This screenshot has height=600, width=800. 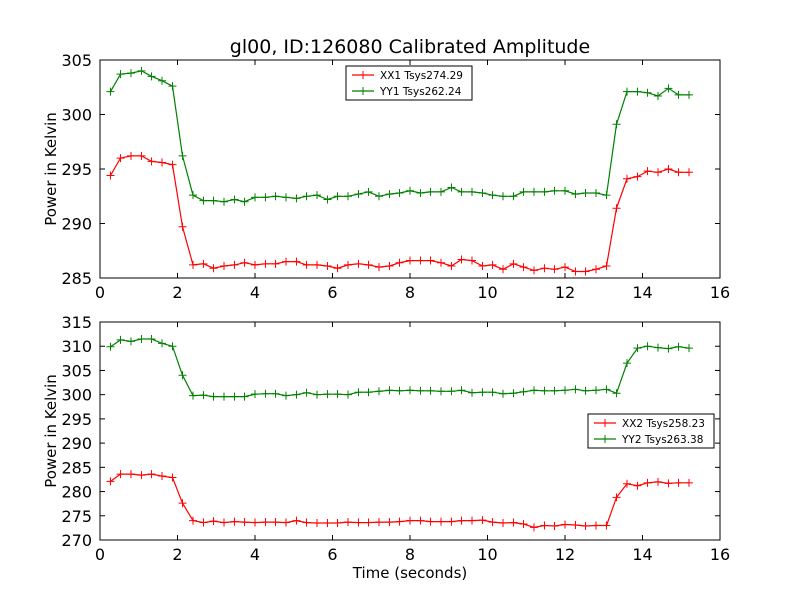 What do you see at coordinates (410, 573) in the screenshot?
I see `x-axis-label: Time (seconds)` at bounding box center [410, 573].